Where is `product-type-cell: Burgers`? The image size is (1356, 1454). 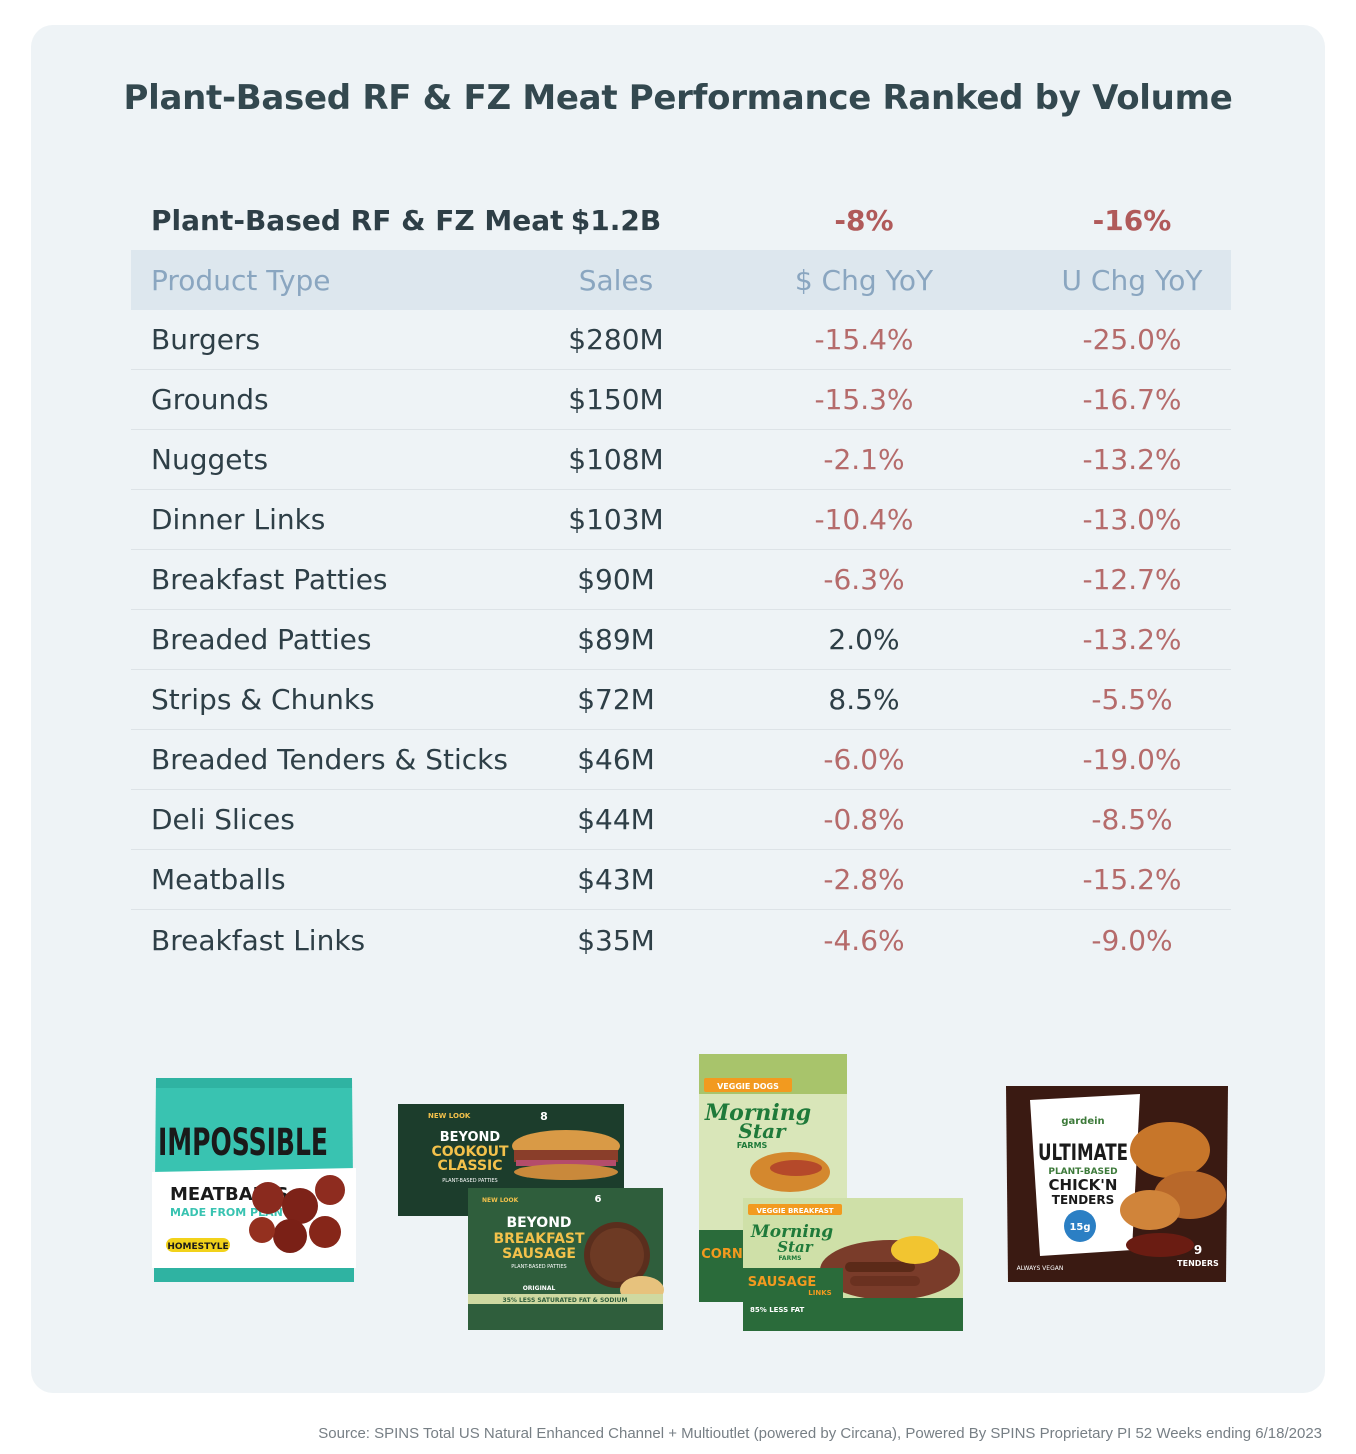 product-type-cell: Burgers is located at coordinates (206, 339).